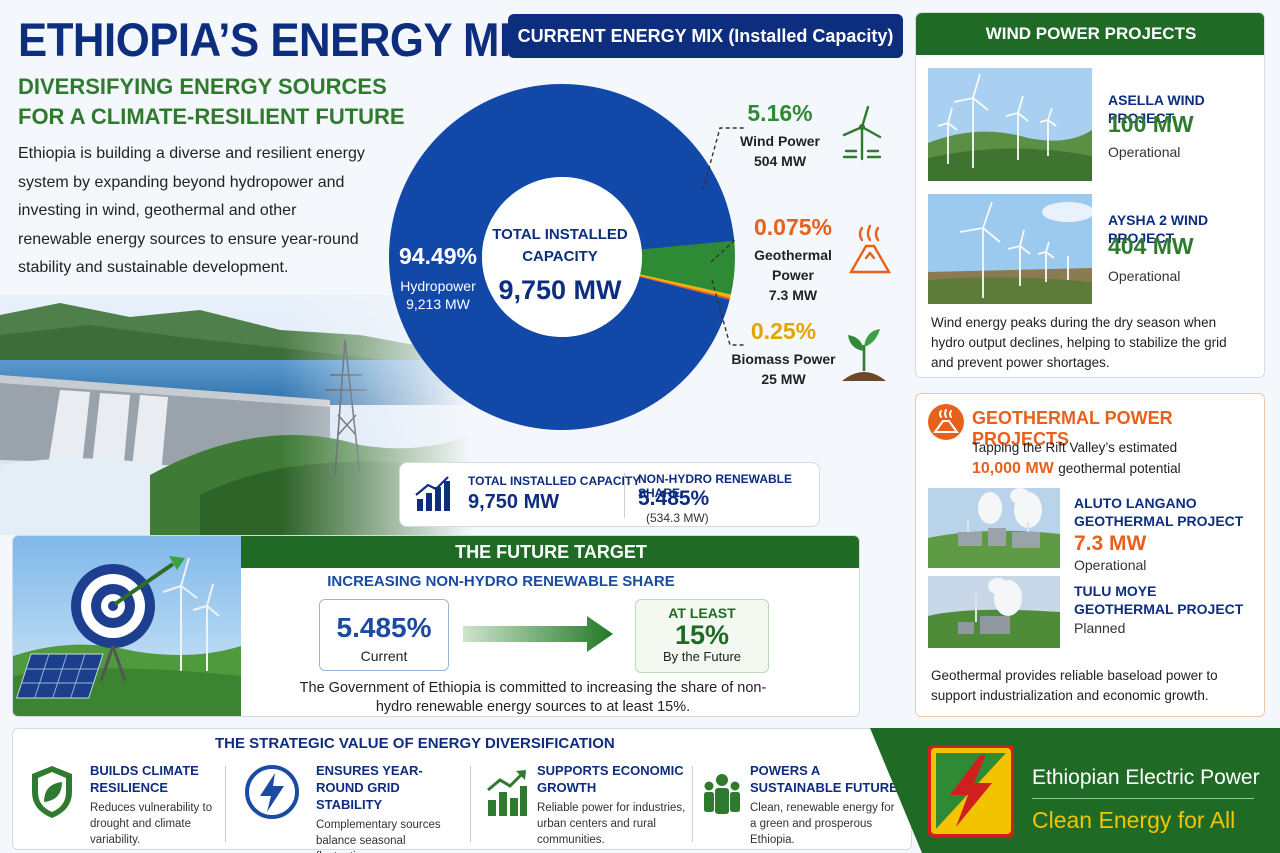  Describe the element at coordinates (507, 793) in the screenshot. I see `growth-chart-icon` at that location.